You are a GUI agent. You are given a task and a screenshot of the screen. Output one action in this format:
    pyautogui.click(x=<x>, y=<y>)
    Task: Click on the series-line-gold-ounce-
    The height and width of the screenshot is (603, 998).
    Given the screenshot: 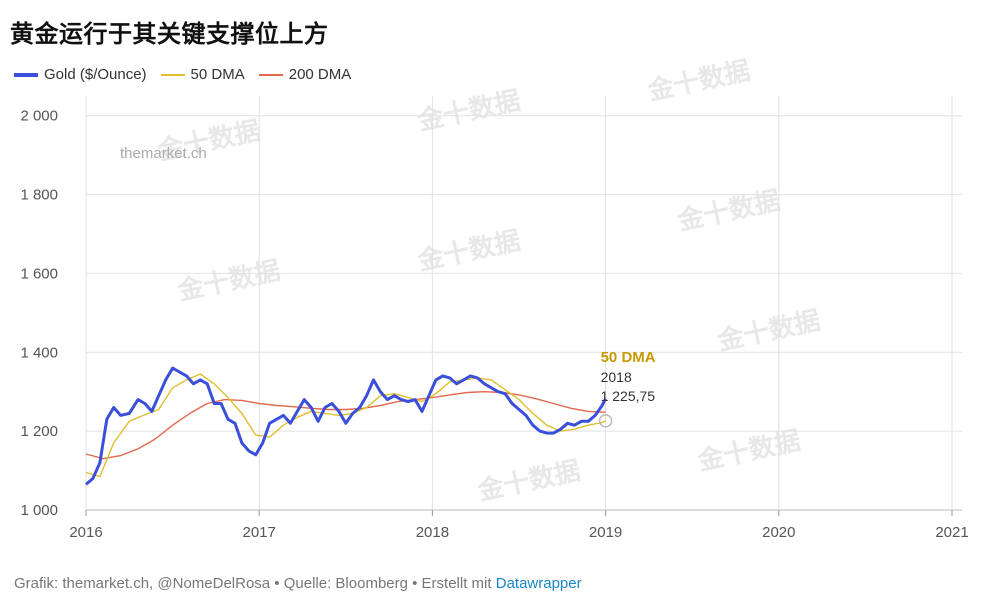 What is the action you would take?
    pyautogui.click(x=346, y=426)
    